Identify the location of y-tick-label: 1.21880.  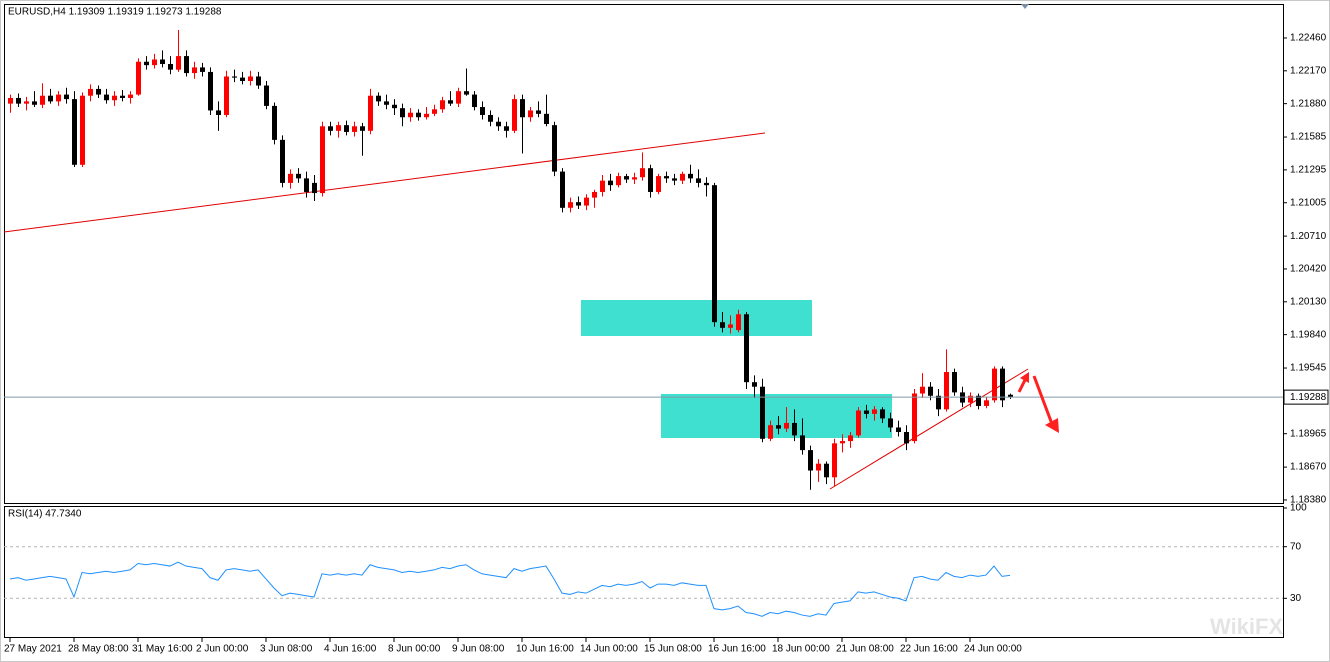
(1308, 103).